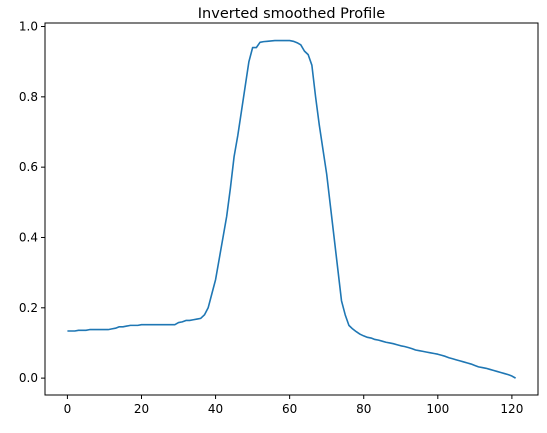 Image resolution: width=547 pixels, height=433 pixels. I want to click on y-tick-label: 0.4, so click(28, 237).